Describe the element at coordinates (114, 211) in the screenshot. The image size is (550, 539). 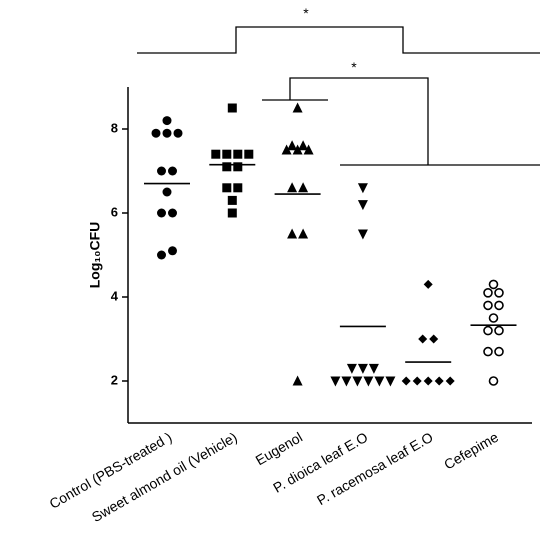
I see `y-tick-label: 6` at that location.